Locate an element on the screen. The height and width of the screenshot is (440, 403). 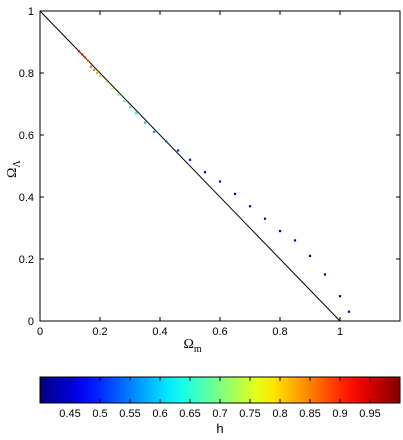
colorbar-tick-label: 0.5 is located at coordinates (99, 414).